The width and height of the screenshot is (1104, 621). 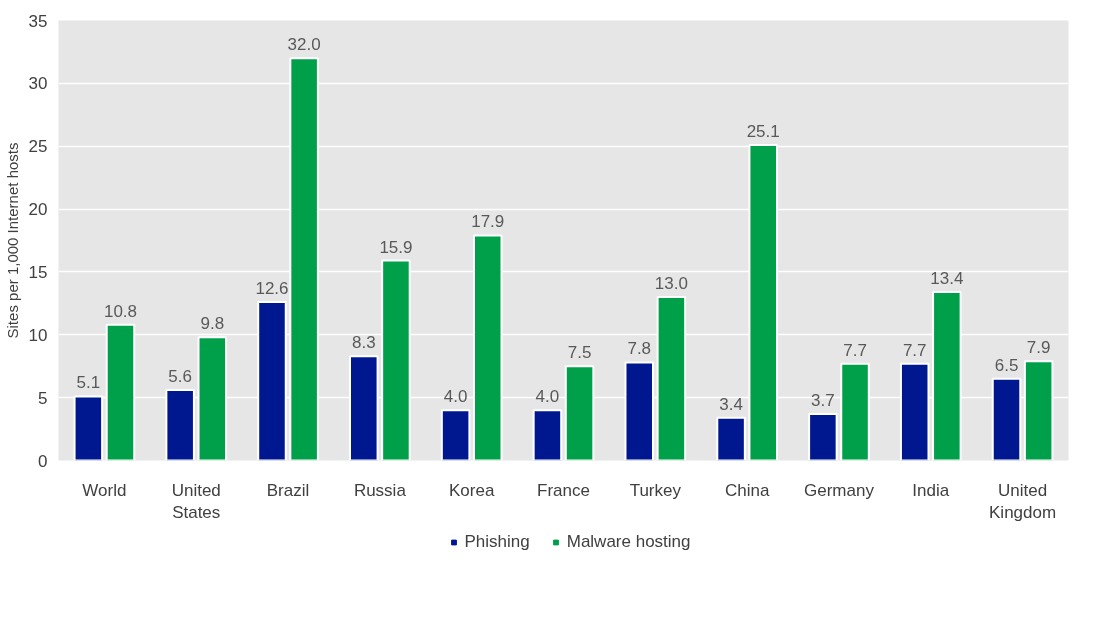 I want to click on data-label: 12.6, so click(x=272, y=289).